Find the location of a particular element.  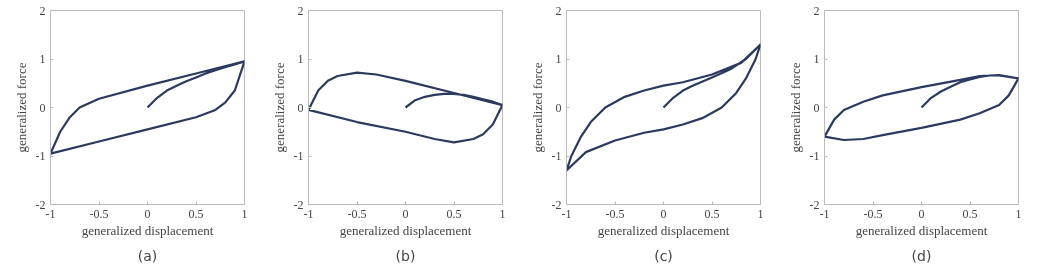

text: (d) is located at coordinates (921, 255).